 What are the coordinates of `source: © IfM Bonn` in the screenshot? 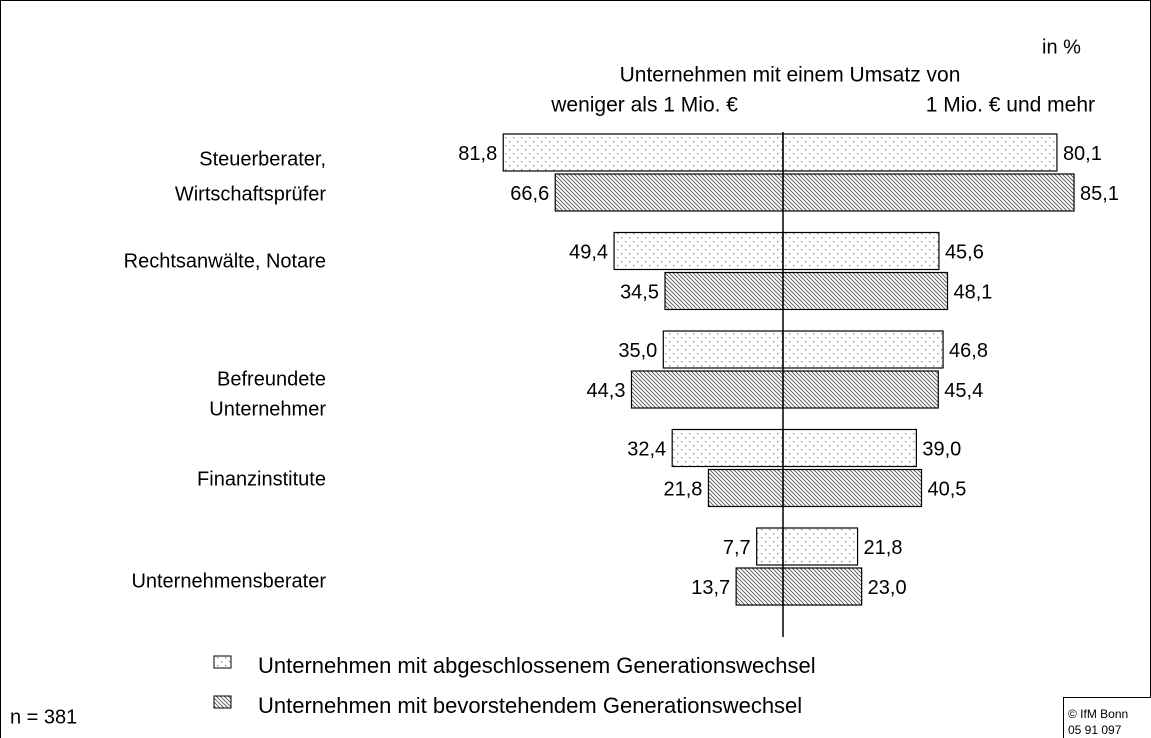 It's located at (1098, 714).